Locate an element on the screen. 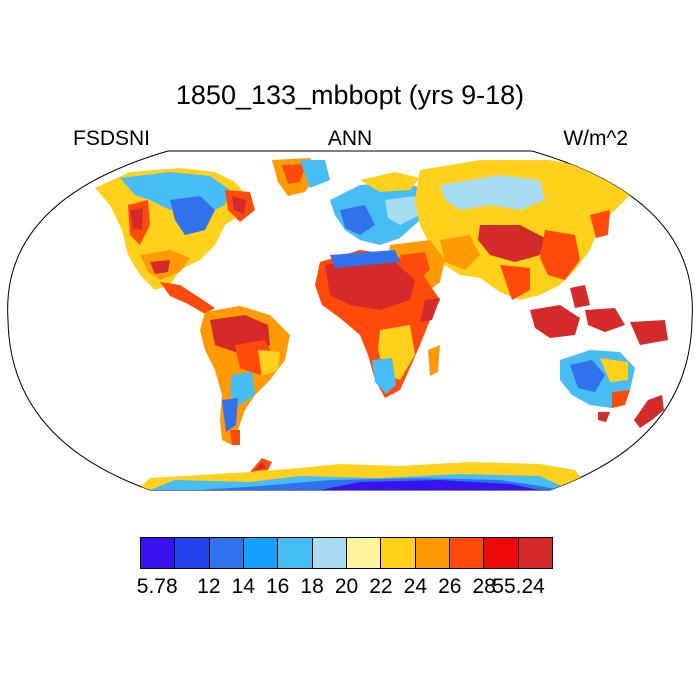 Image resolution: width=700 pixels, height=700 pixels. map-title: 1850_133_mbbopt (yrs 9-18) is located at coordinates (350, 95).